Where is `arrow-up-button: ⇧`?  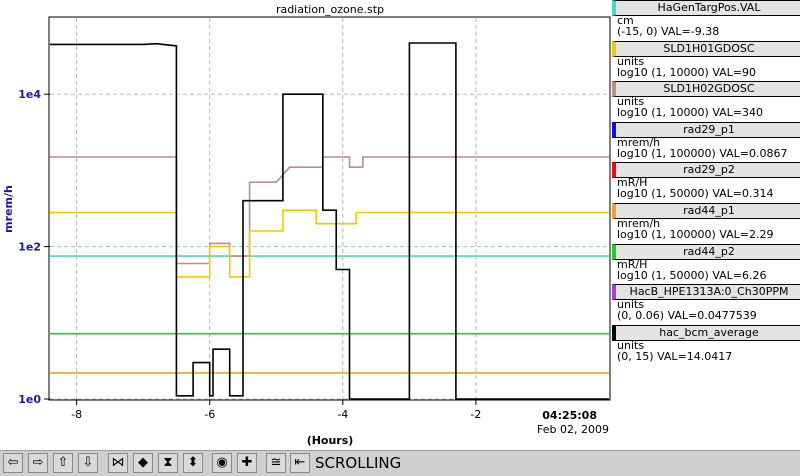 arrow-up-button: ⇧ is located at coordinates (63, 463).